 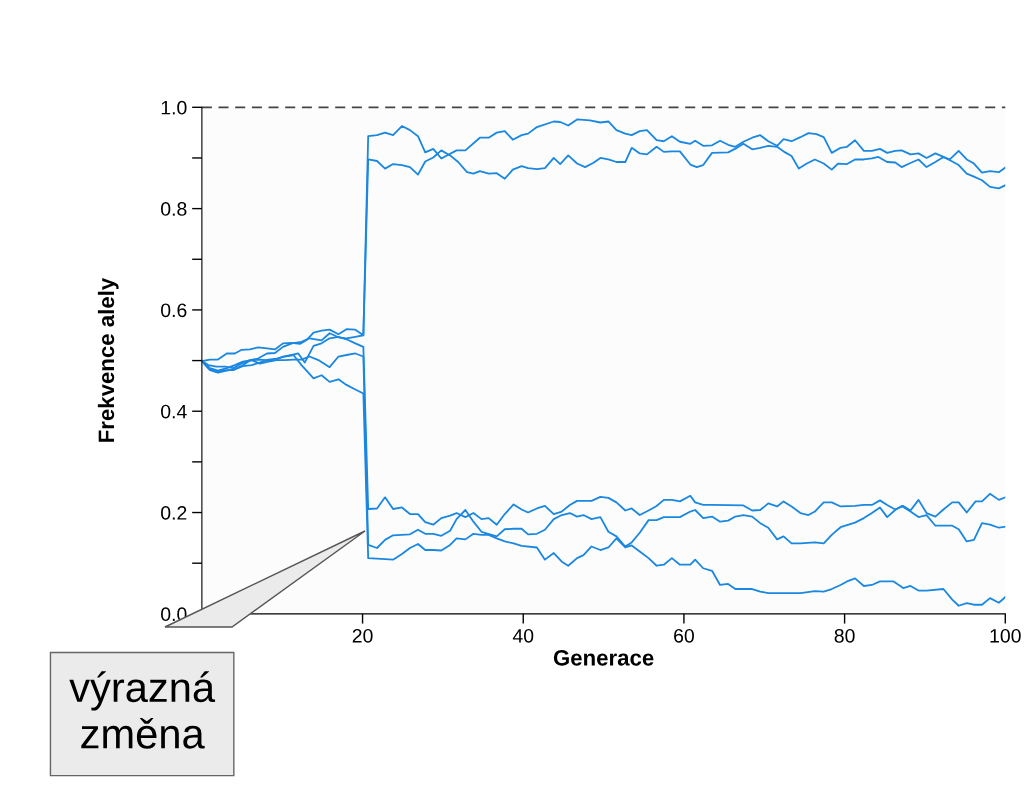 I want to click on y-tick-label: 0.4, so click(x=174, y=411).